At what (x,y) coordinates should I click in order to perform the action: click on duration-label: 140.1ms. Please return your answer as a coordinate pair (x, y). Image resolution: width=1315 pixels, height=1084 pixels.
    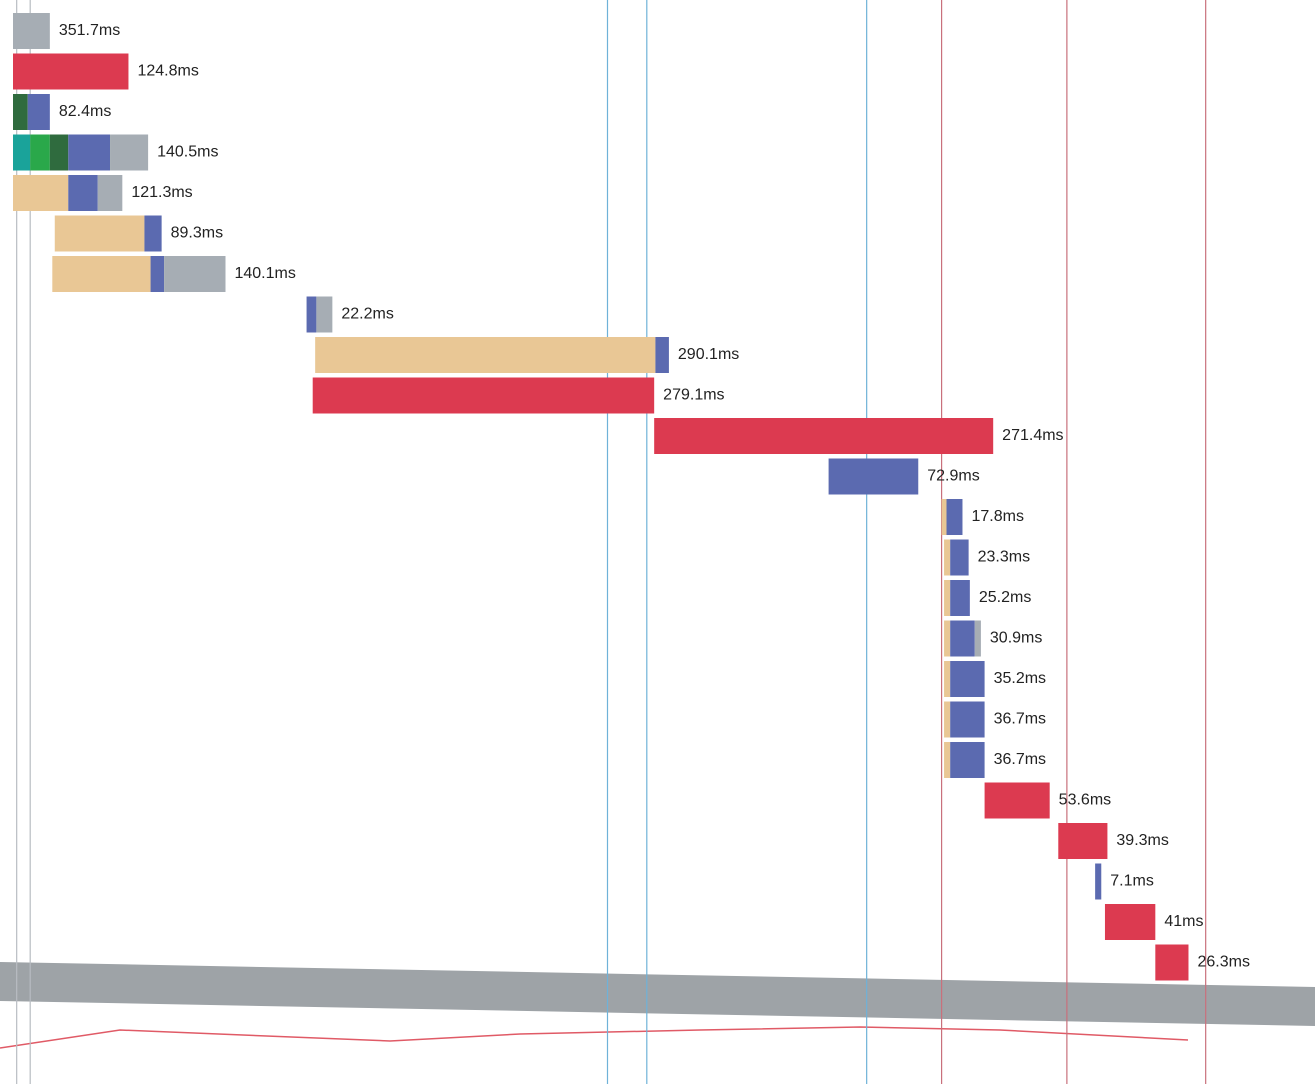
    Looking at the image, I should click on (264, 273).